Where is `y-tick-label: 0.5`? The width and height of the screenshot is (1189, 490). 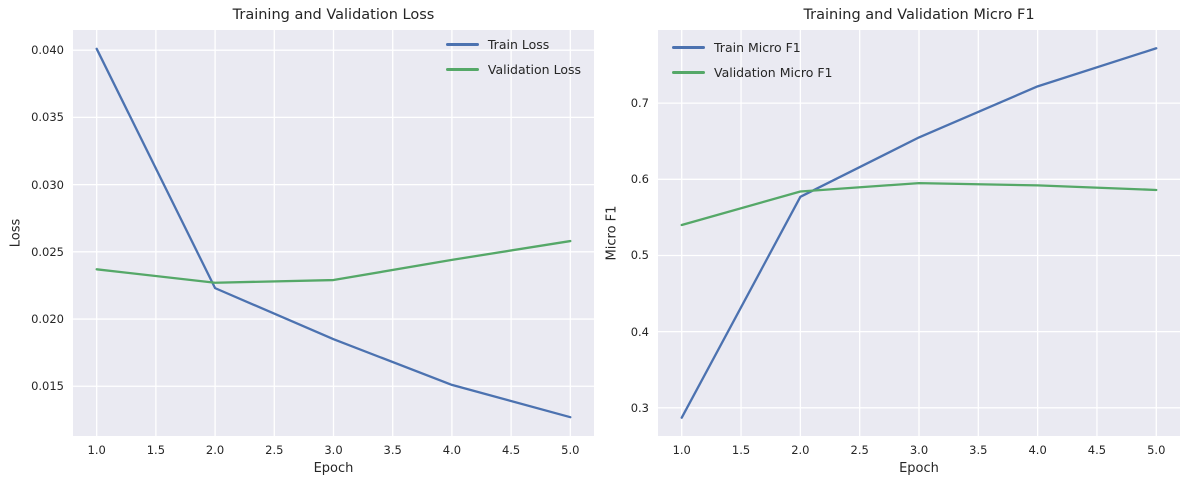 y-tick-label: 0.5 is located at coordinates (639, 255).